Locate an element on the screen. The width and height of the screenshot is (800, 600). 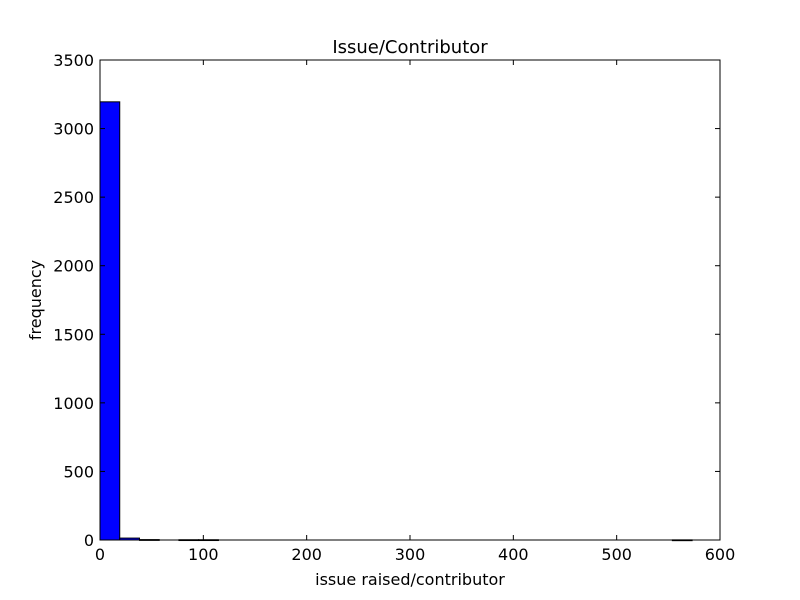
y-tick-label: 1500 is located at coordinates (73, 334).